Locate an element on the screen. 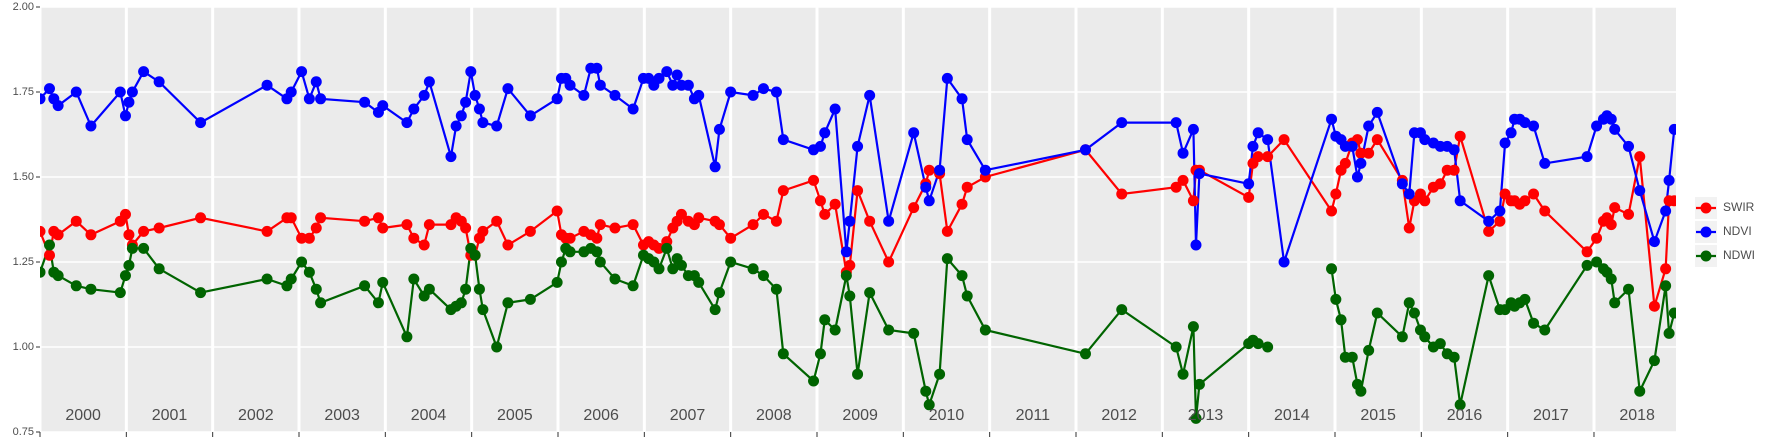 The width and height of the screenshot is (1773, 442). x-tick-label: 2002 is located at coordinates (256, 415).